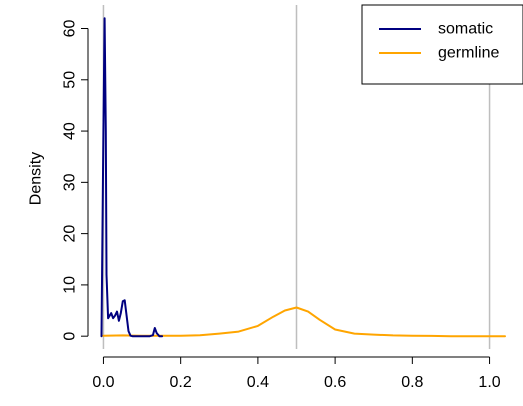  What do you see at coordinates (70, 336) in the screenshot?
I see `y-tick-label-0: 0` at bounding box center [70, 336].